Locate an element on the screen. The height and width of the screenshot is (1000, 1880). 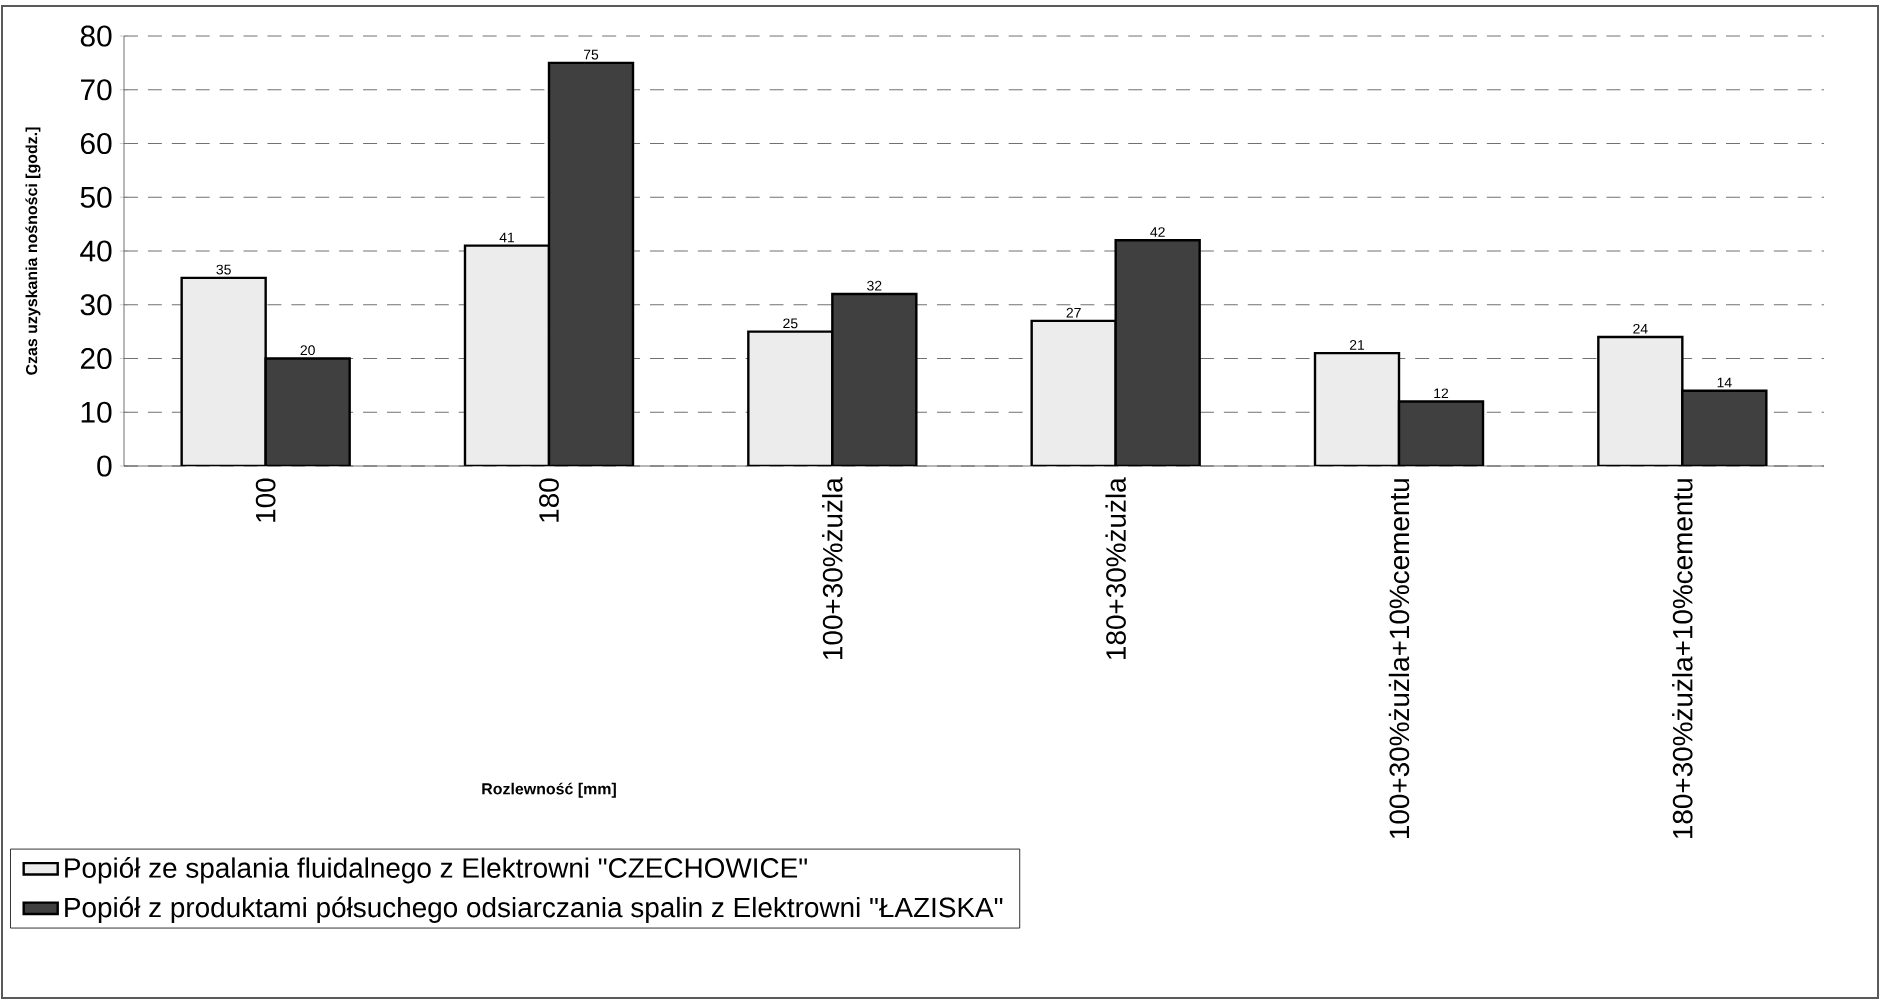
y-tick-label: 20 is located at coordinates (96, 358).